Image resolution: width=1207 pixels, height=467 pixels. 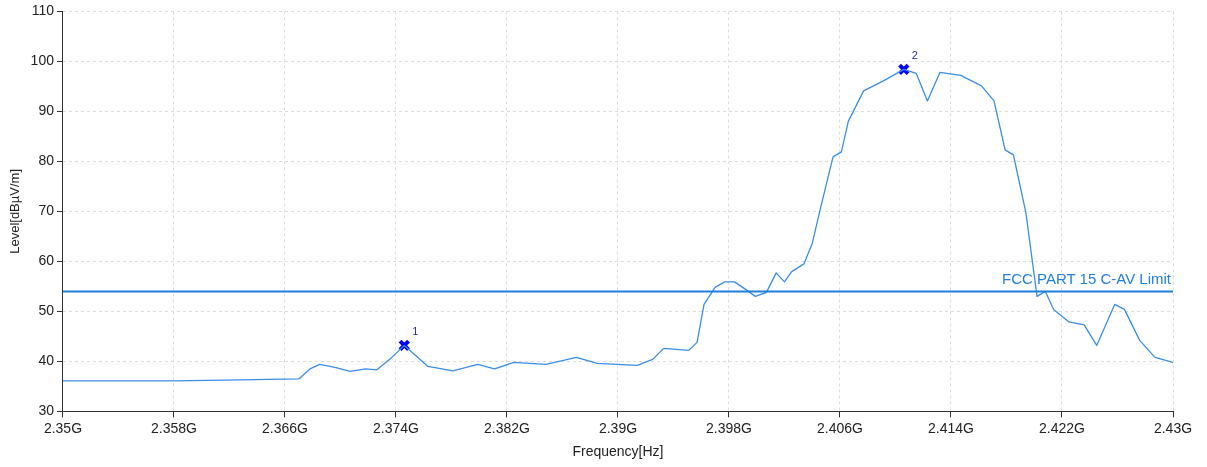 I want to click on y-tick-label: 100, so click(x=42, y=60).